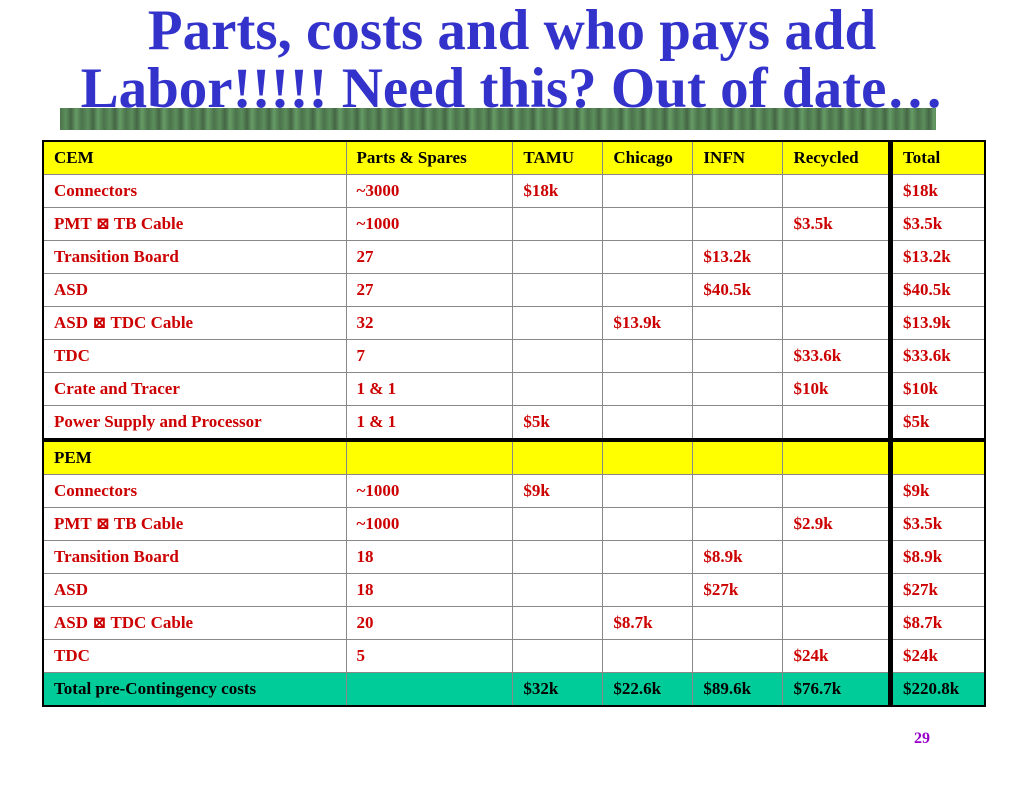 The height and width of the screenshot is (791, 1024). Describe the element at coordinates (429, 257) in the screenshot. I see `table-cell: 27` at that location.